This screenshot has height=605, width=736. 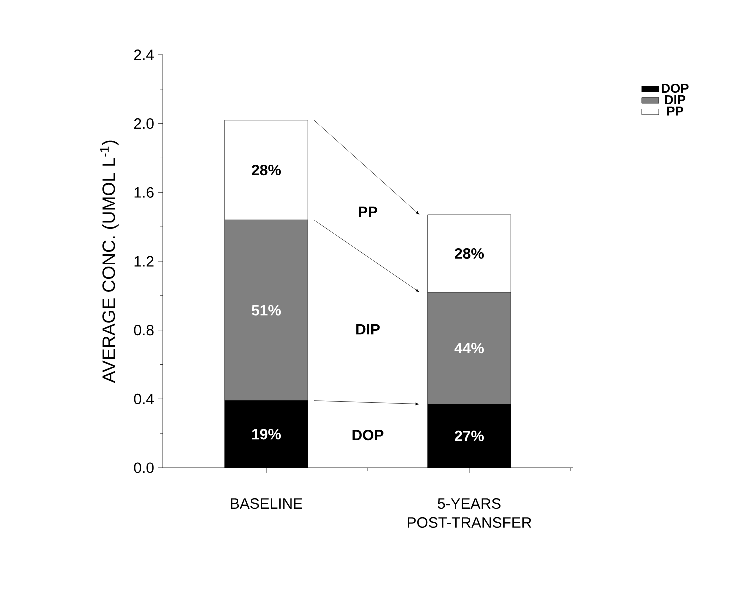 I want to click on y-tick-label: 0.4, so click(x=144, y=399).